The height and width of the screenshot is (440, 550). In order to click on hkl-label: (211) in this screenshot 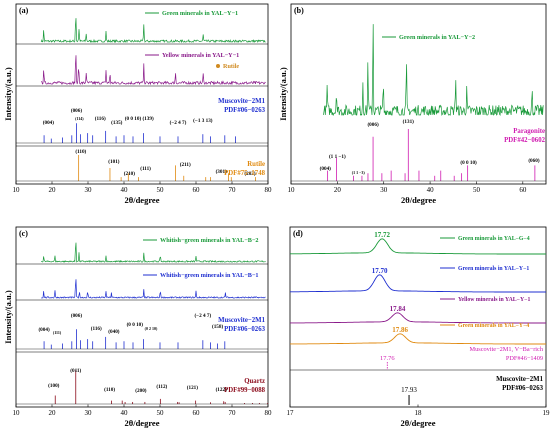, I will do `click(185, 164)`.